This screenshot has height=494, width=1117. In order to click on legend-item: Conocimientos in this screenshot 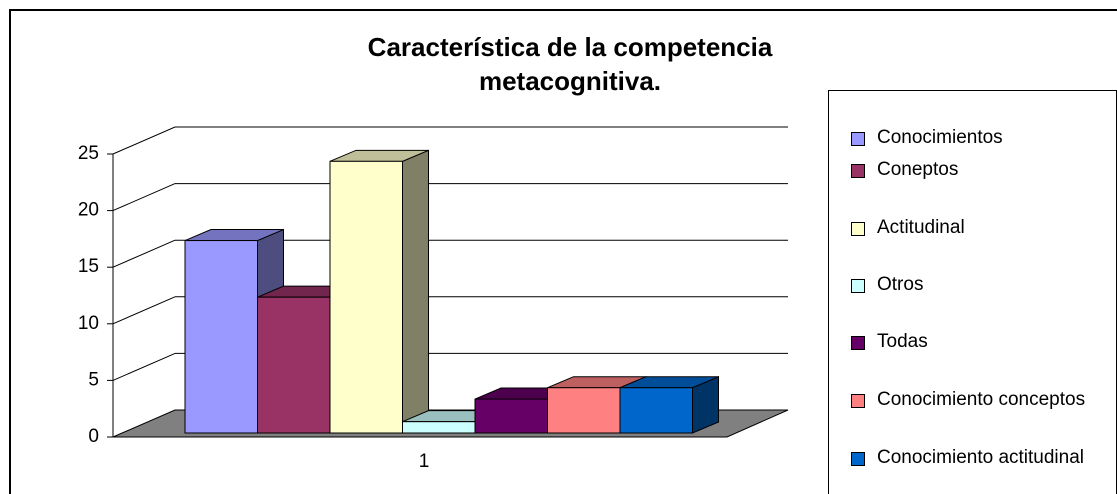, I will do `click(984, 138)`.